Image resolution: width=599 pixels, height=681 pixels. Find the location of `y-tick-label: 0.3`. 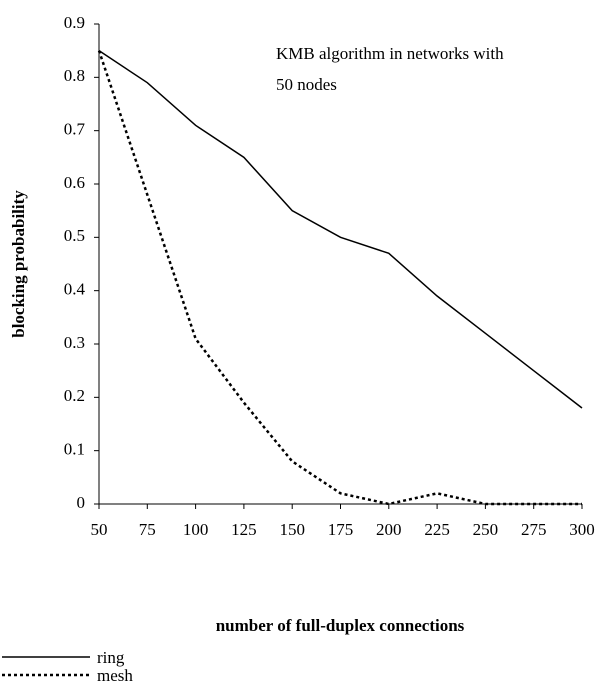

y-tick-label: 0.3 is located at coordinates (74, 342).